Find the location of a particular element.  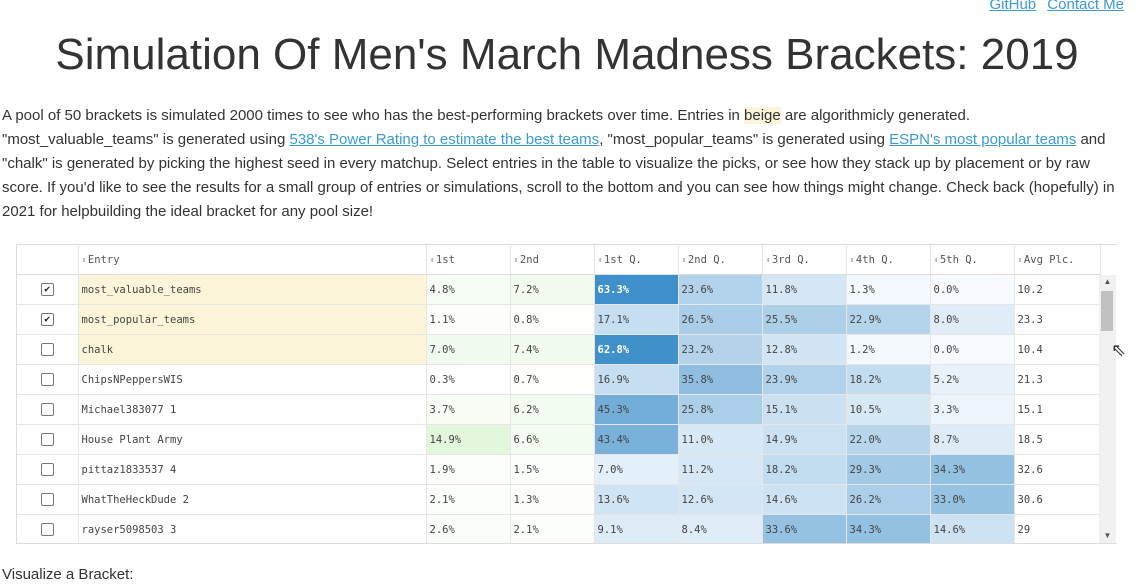

stat-cell-2nd: 7.2% is located at coordinates (552, 289).